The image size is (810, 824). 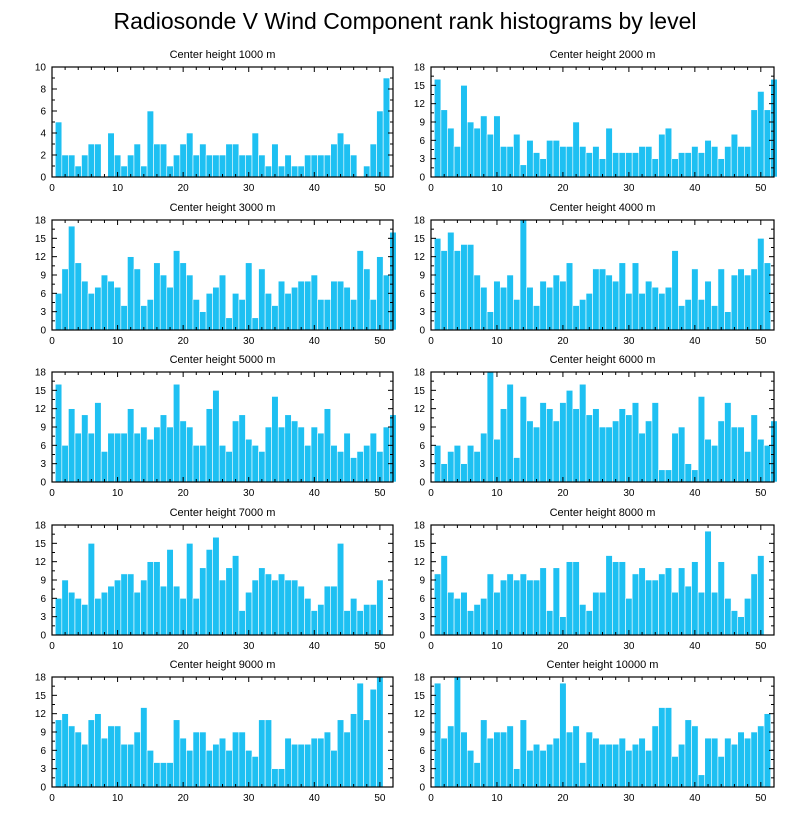 I want to click on y-tick-label: 2, so click(x=43, y=156).